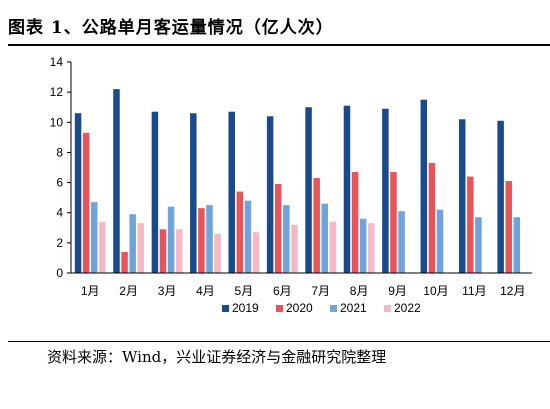 The width and height of the screenshot is (550, 409). Describe the element at coordinates (205, 291) in the screenshot. I see `x-tick-label: 4月` at that location.